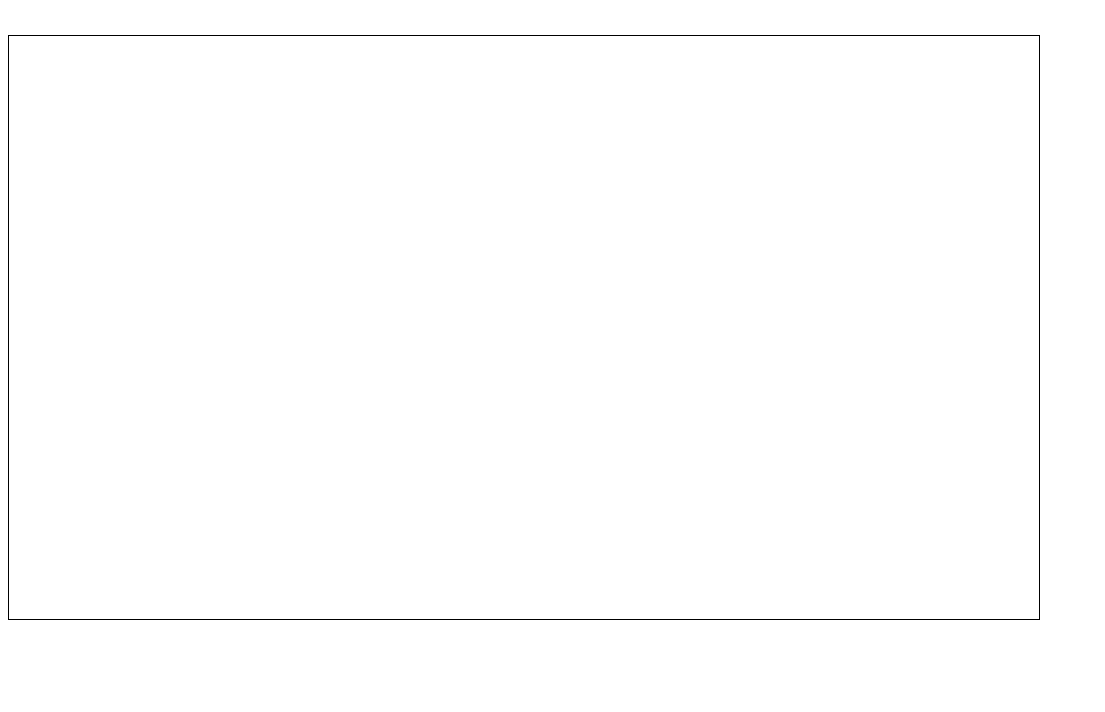  What do you see at coordinates (1075, 327) in the screenshot?
I see `y-axis-labels` at bounding box center [1075, 327].